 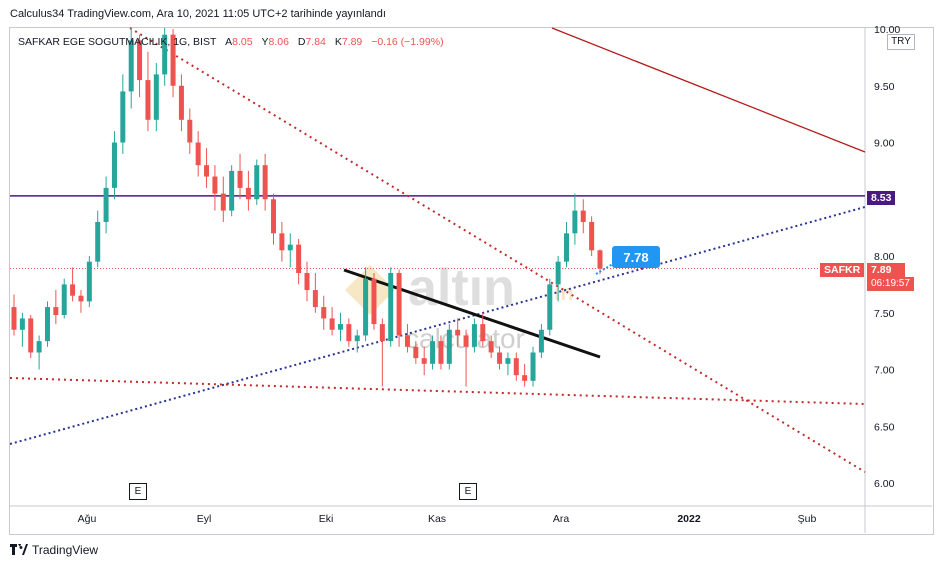 What do you see at coordinates (884, 371) in the screenshot?
I see `y-tick-label: 7.00` at bounding box center [884, 371].